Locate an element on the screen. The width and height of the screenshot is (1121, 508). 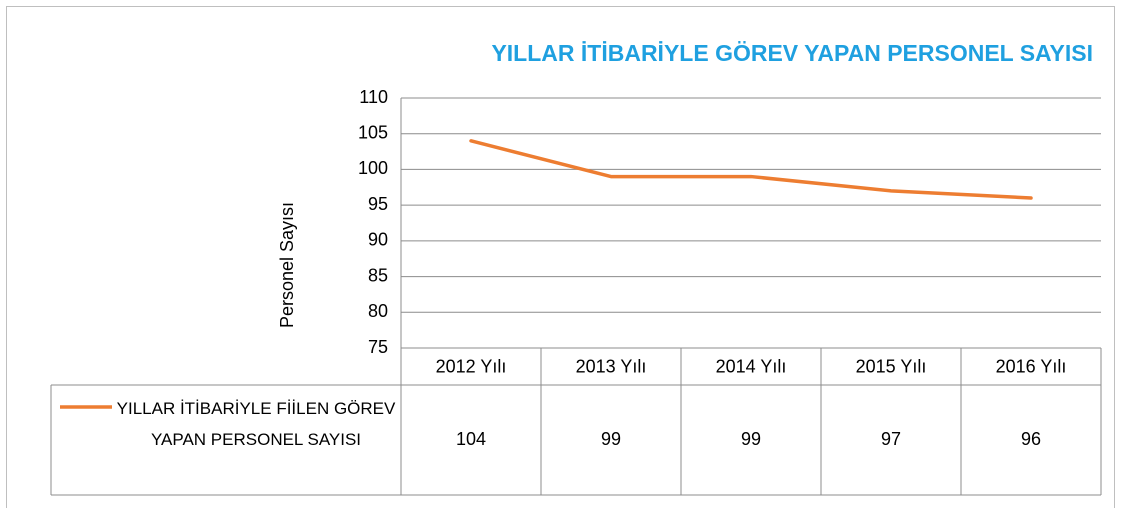
x-tick-label: 2015 Yılı is located at coordinates (891, 366).